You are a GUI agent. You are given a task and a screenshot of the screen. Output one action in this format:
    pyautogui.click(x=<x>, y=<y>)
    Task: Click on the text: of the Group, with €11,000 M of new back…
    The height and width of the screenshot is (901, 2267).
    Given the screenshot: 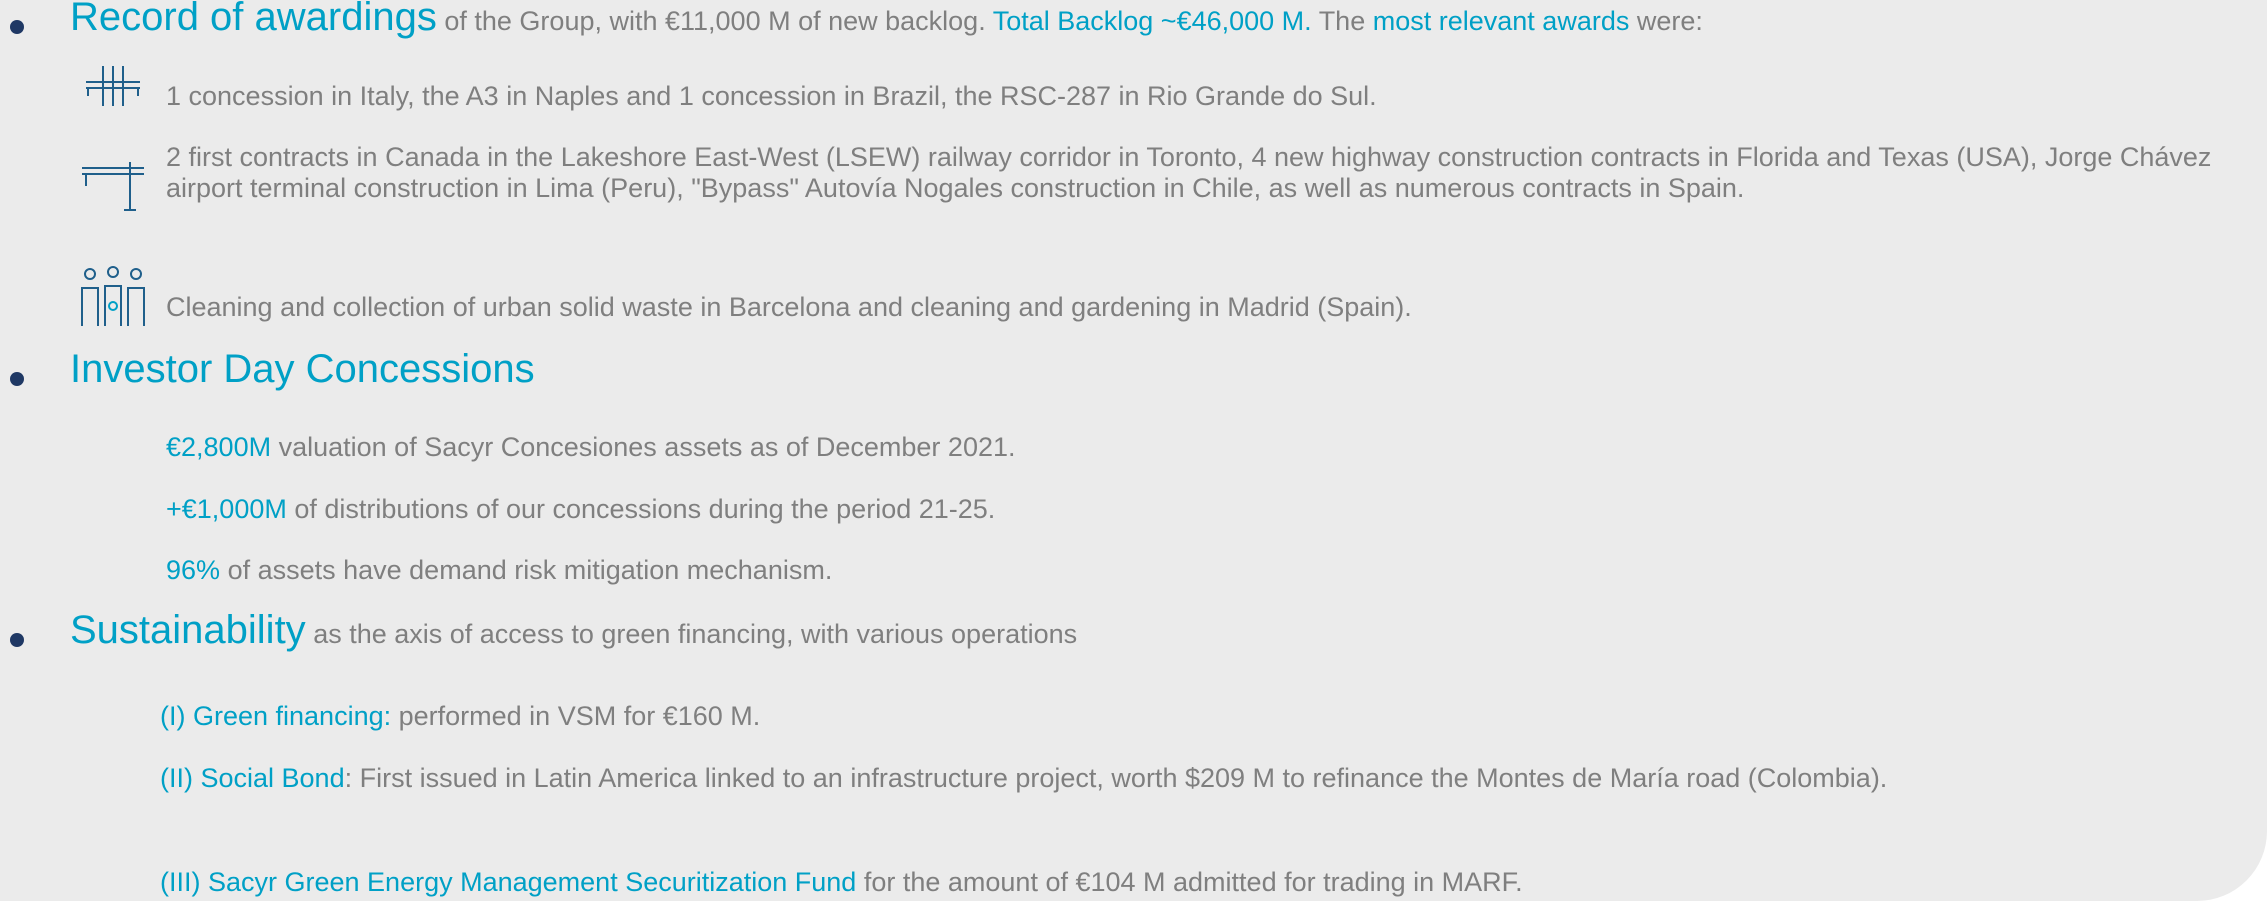 What is the action you would take?
    pyautogui.click(x=715, y=21)
    